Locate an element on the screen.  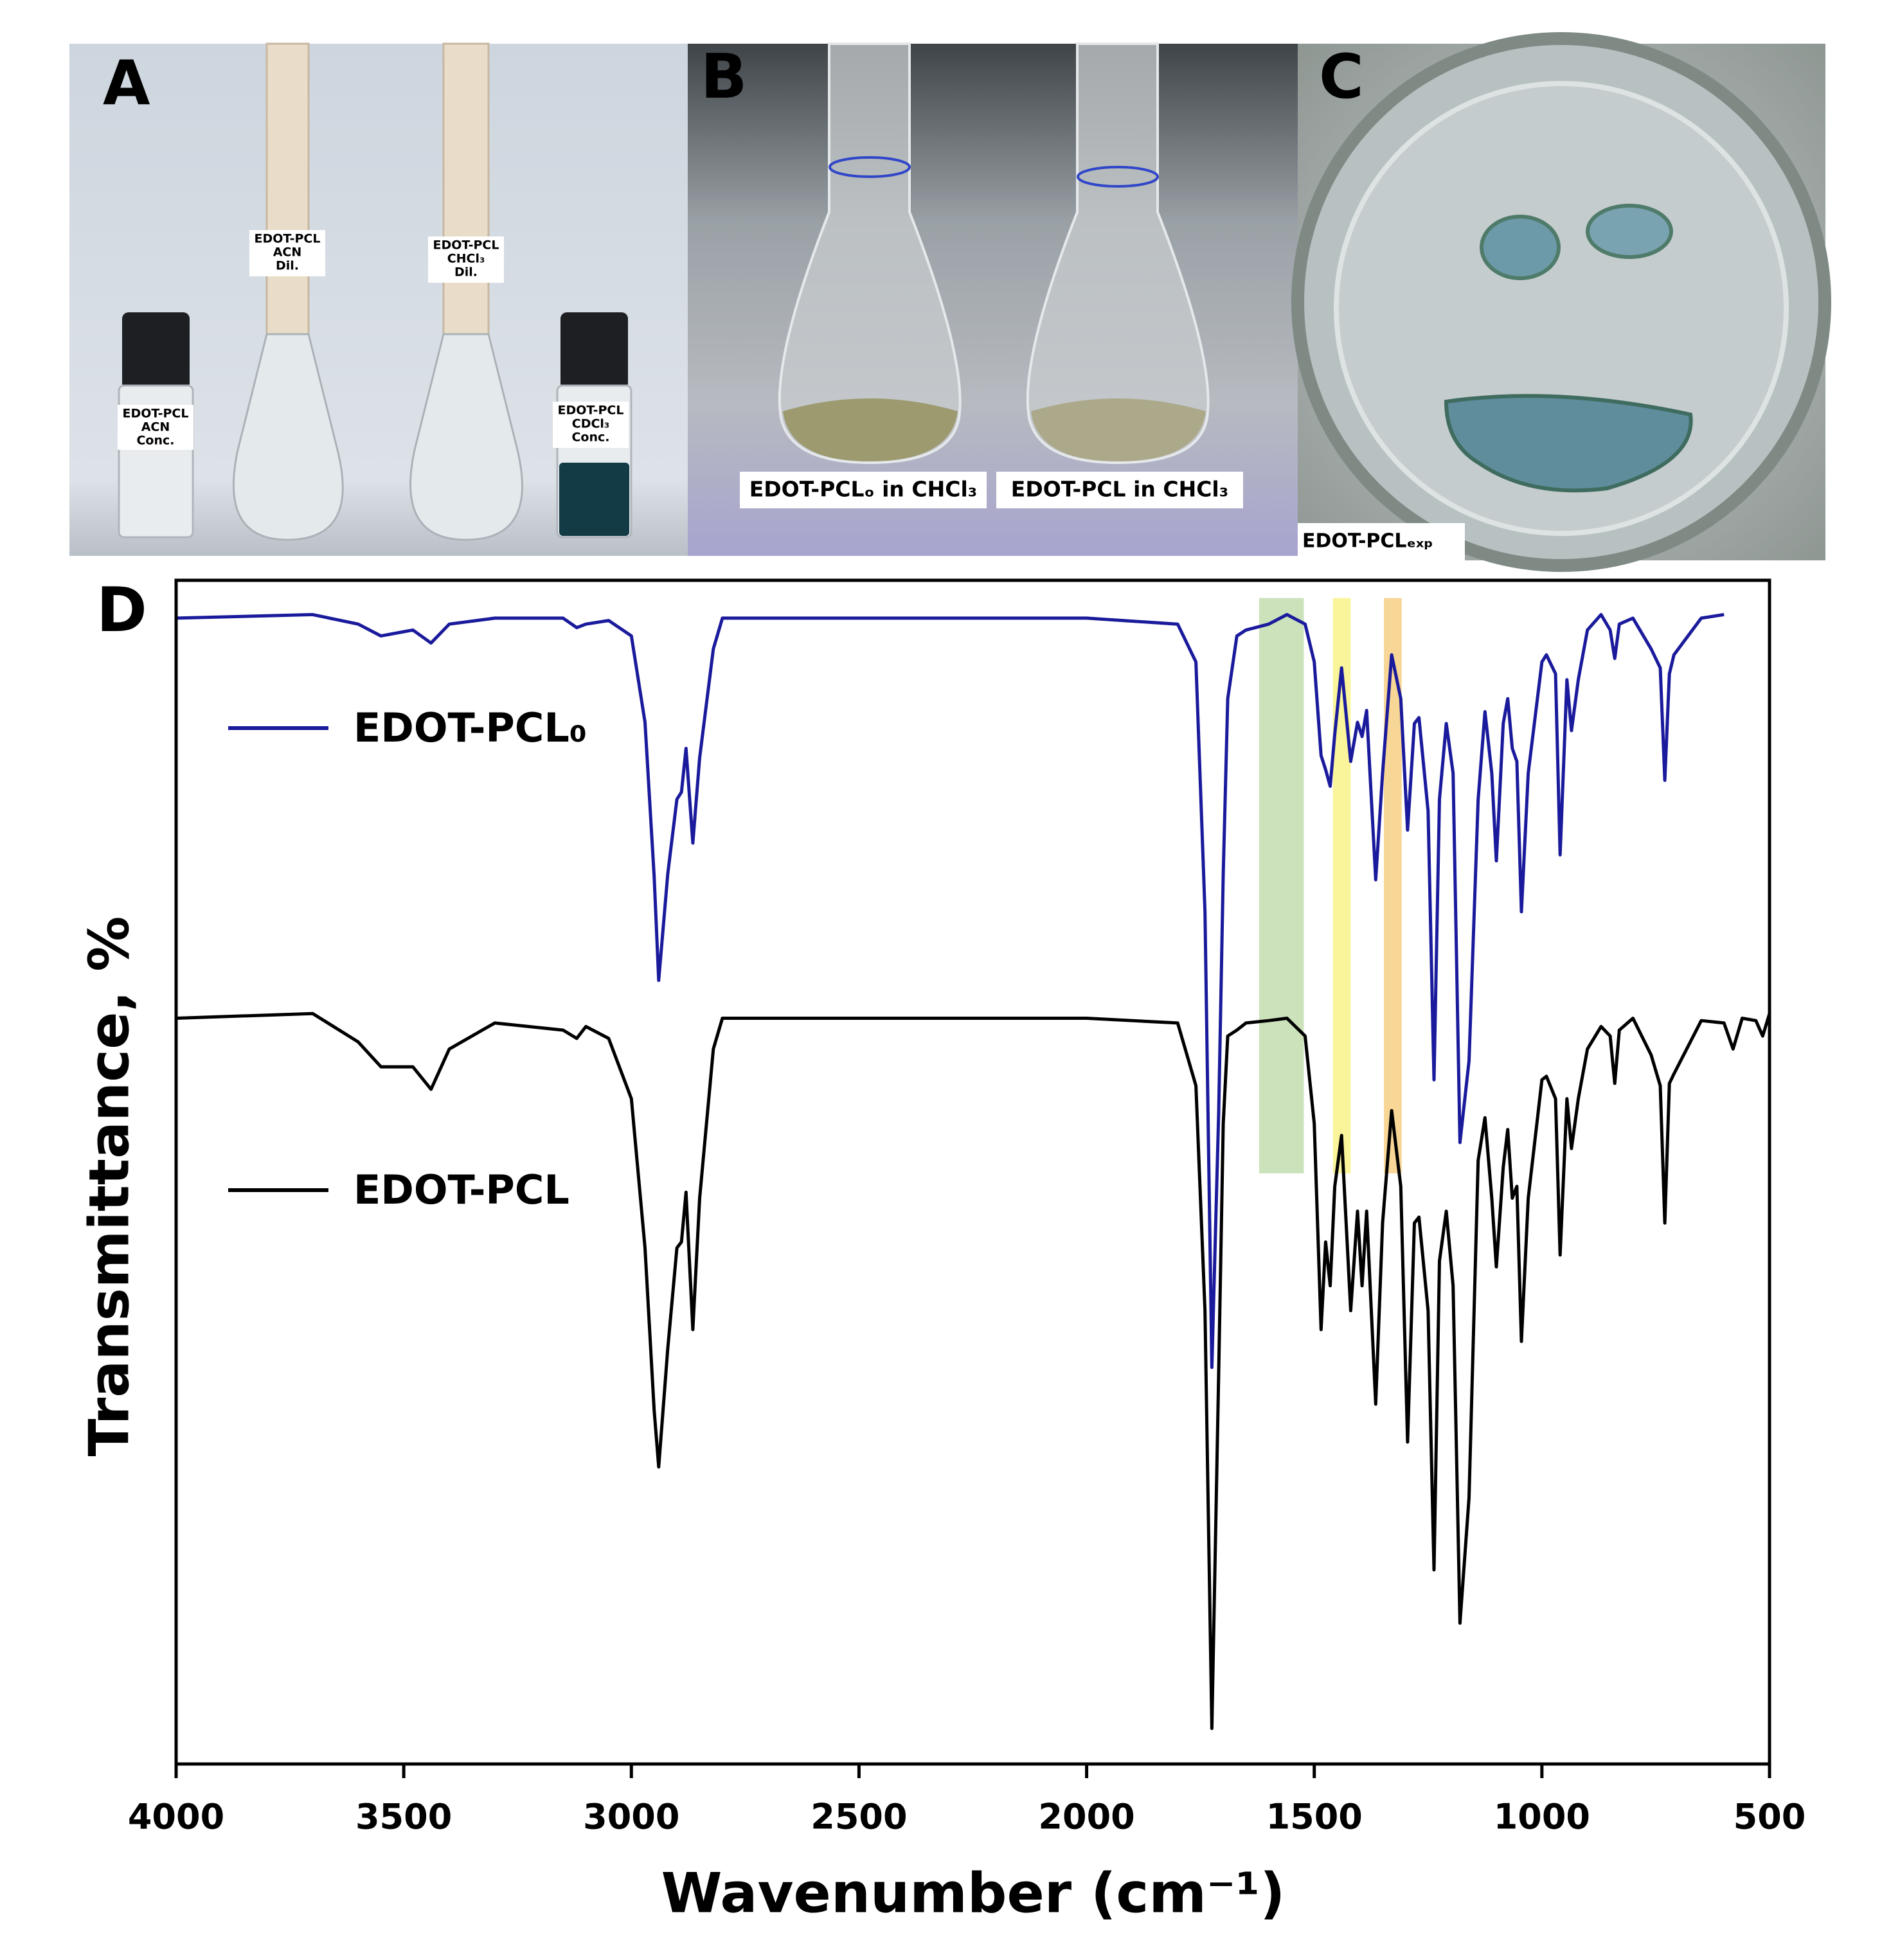
legend-label: EDOT-PCL is located at coordinates (461, 1189).